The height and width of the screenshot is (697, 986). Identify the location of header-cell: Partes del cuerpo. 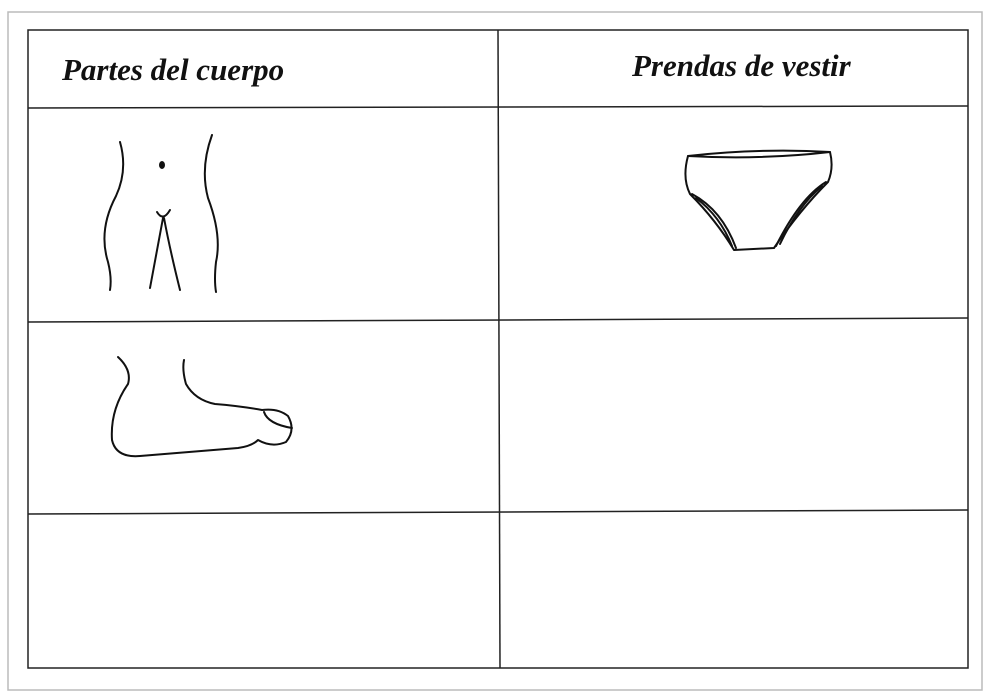
(172, 69).